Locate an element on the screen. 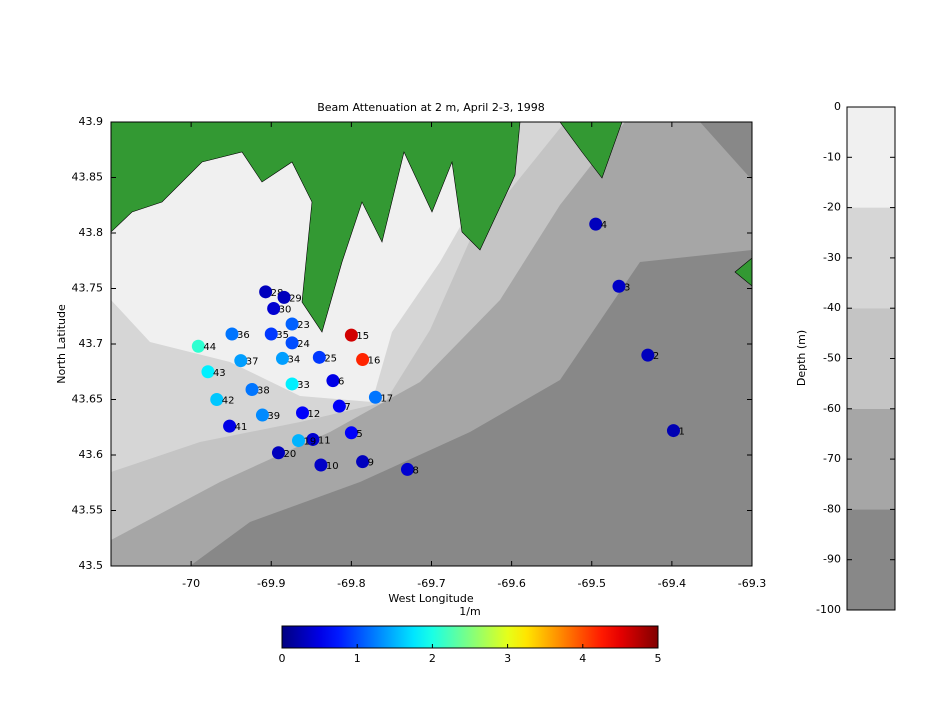  station-label: 35 is located at coordinates (282, 335).